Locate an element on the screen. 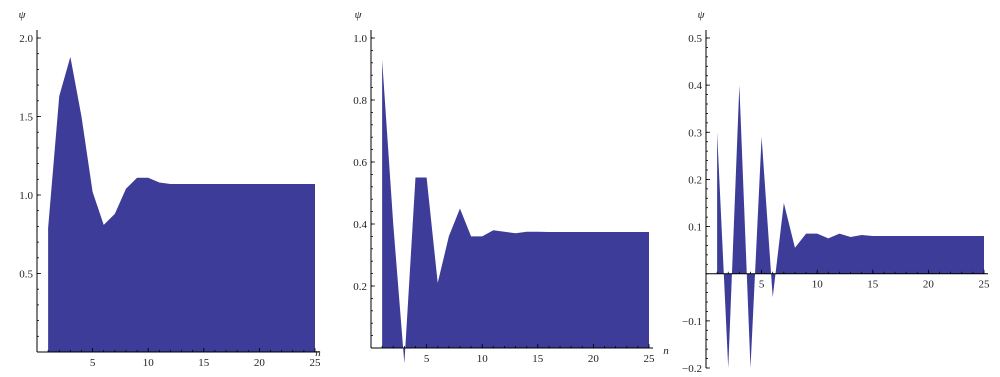 The height and width of the screenshot is (377, 1000). y-tick-label: 0.1 is located at coordinates (695, 228).